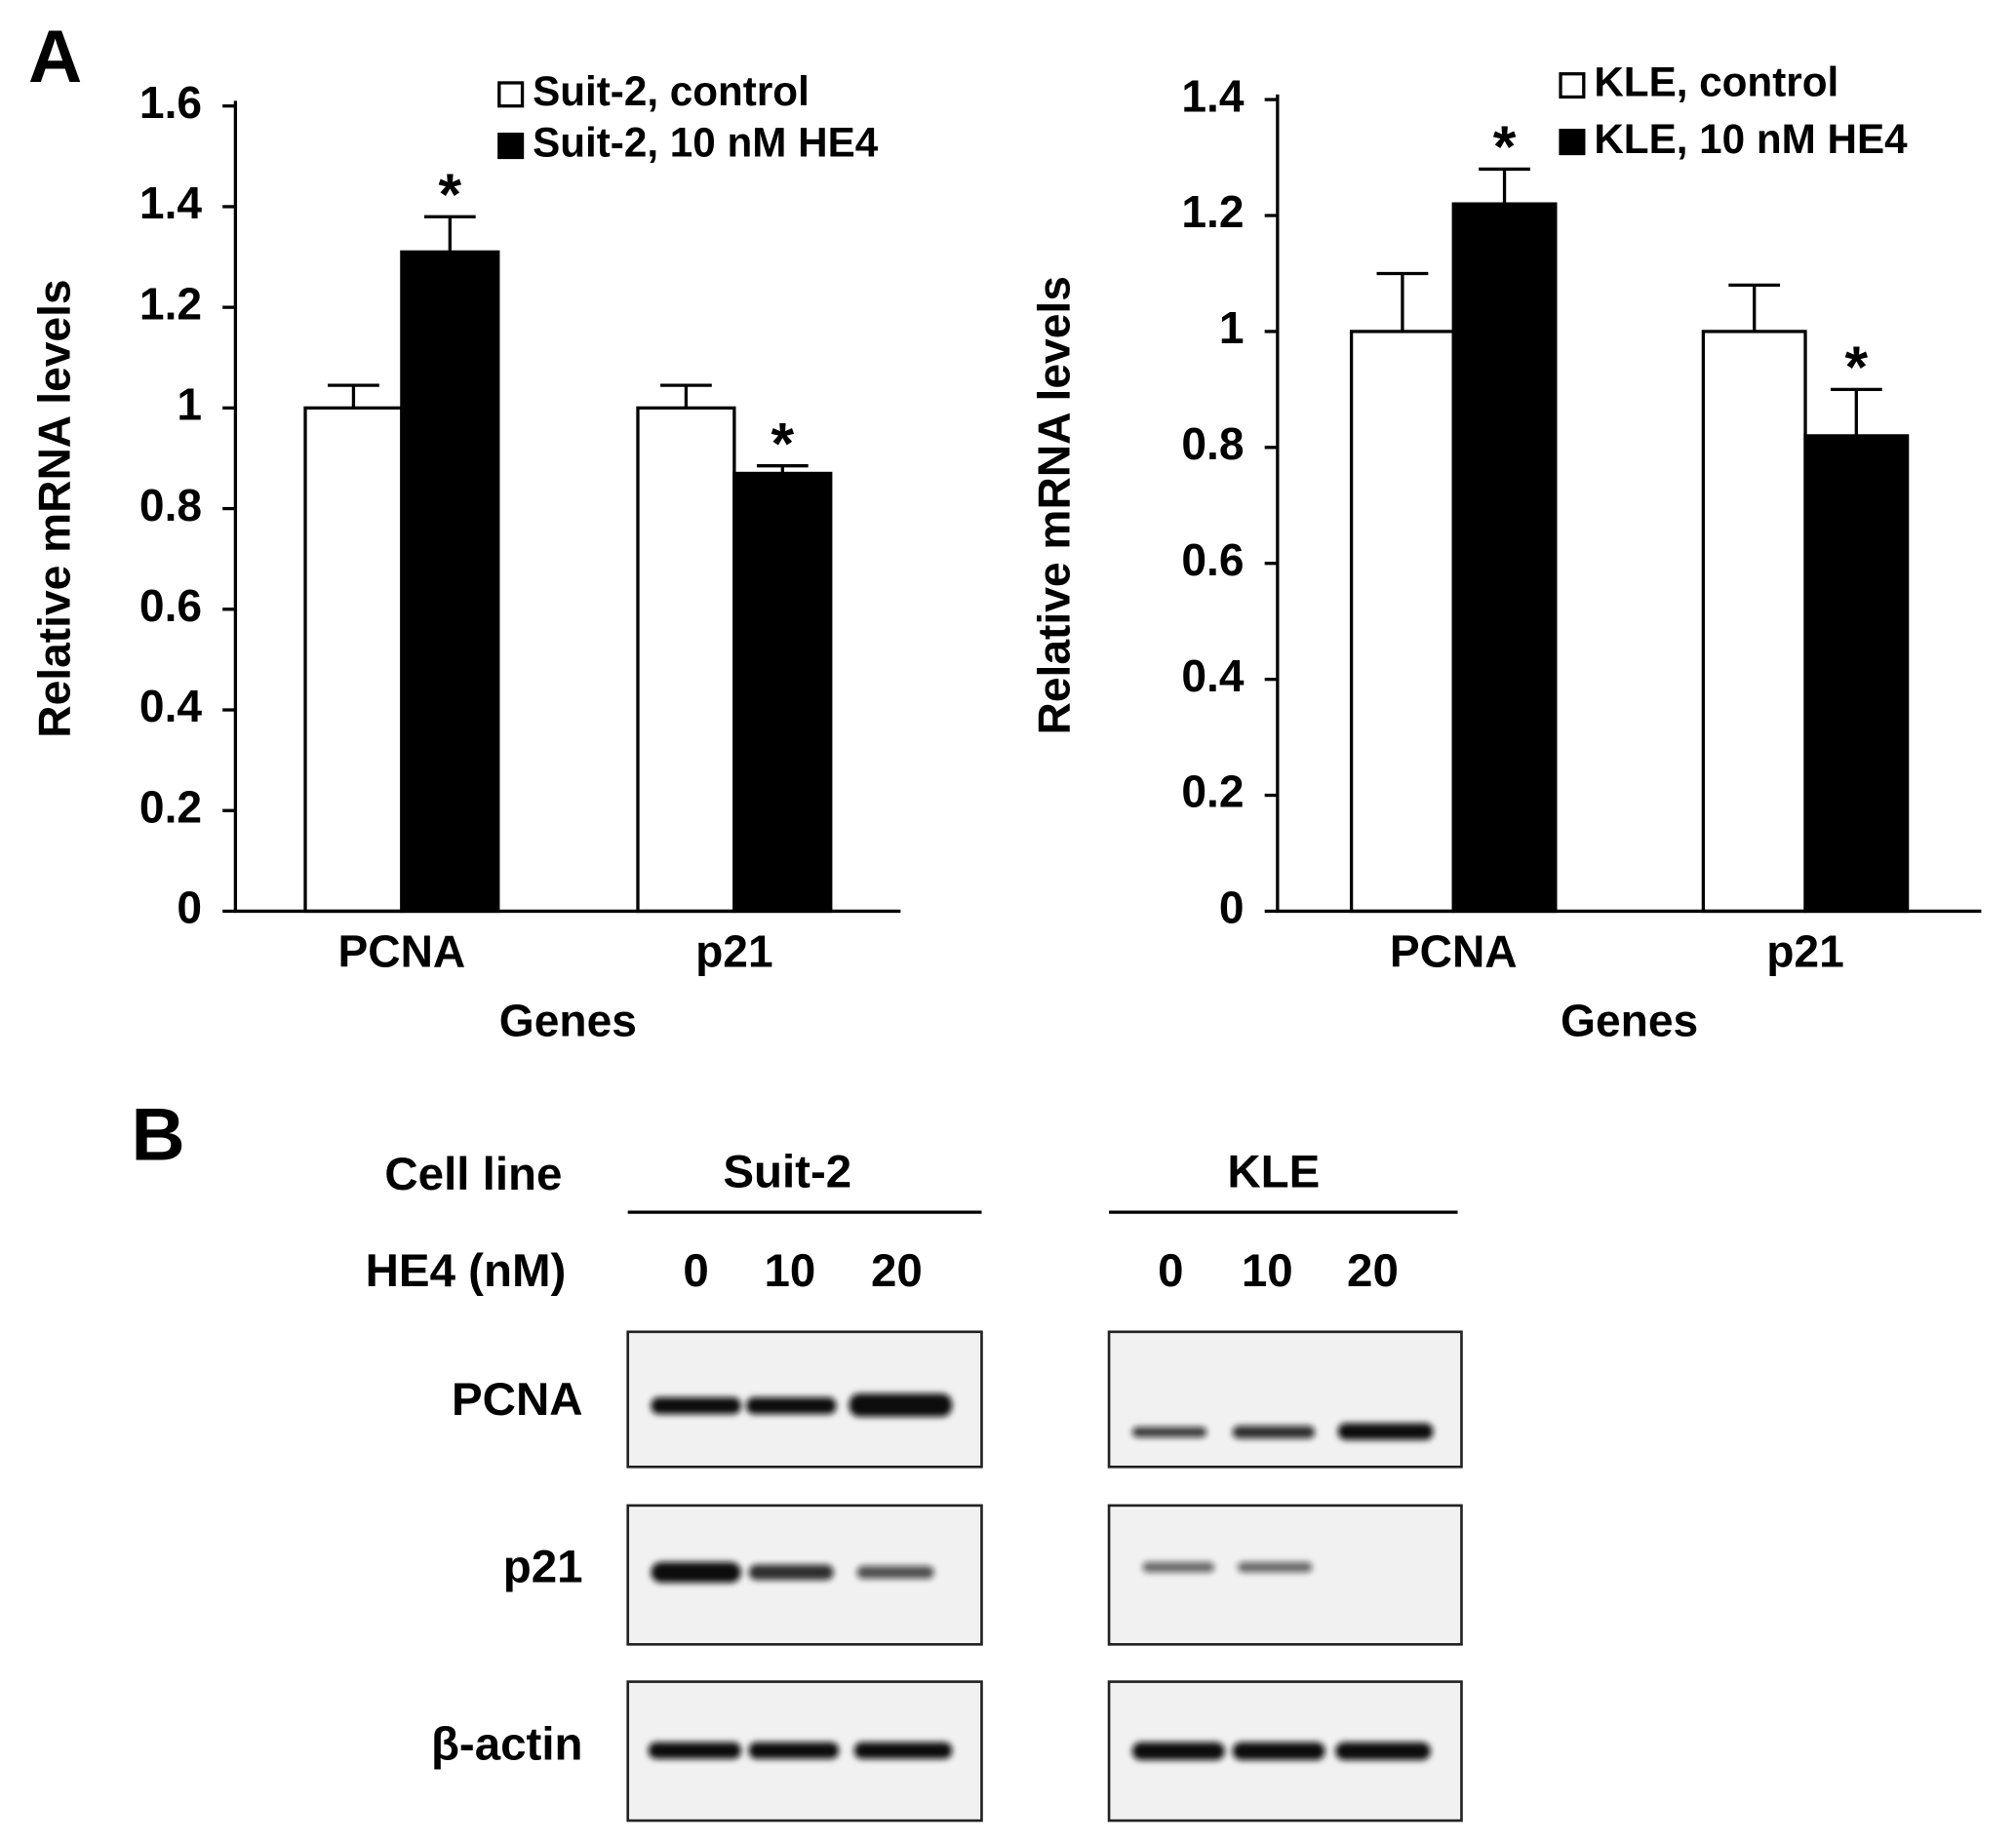  What do you see at coordinates (706, 143) in the screenshot?
I see `legend-label: Suit-2, 10 nM HE4` at bounding box center [706, 143].